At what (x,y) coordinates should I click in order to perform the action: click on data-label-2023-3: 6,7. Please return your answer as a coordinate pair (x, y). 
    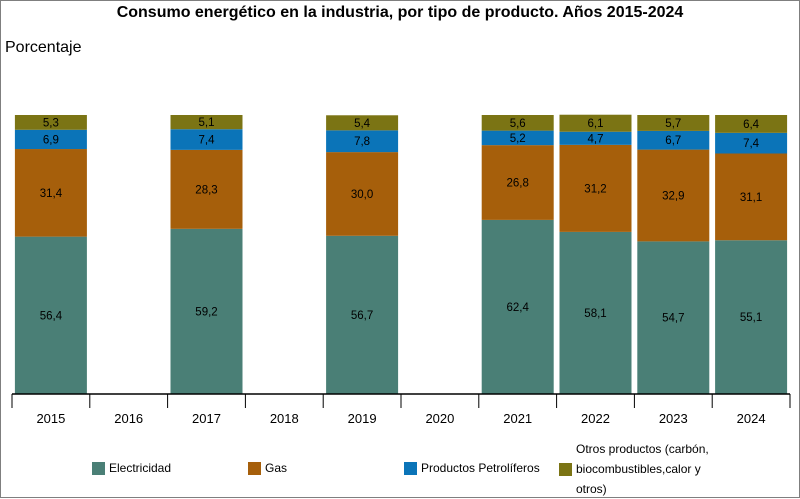
    Looking at the image, I should click on (673, 141).